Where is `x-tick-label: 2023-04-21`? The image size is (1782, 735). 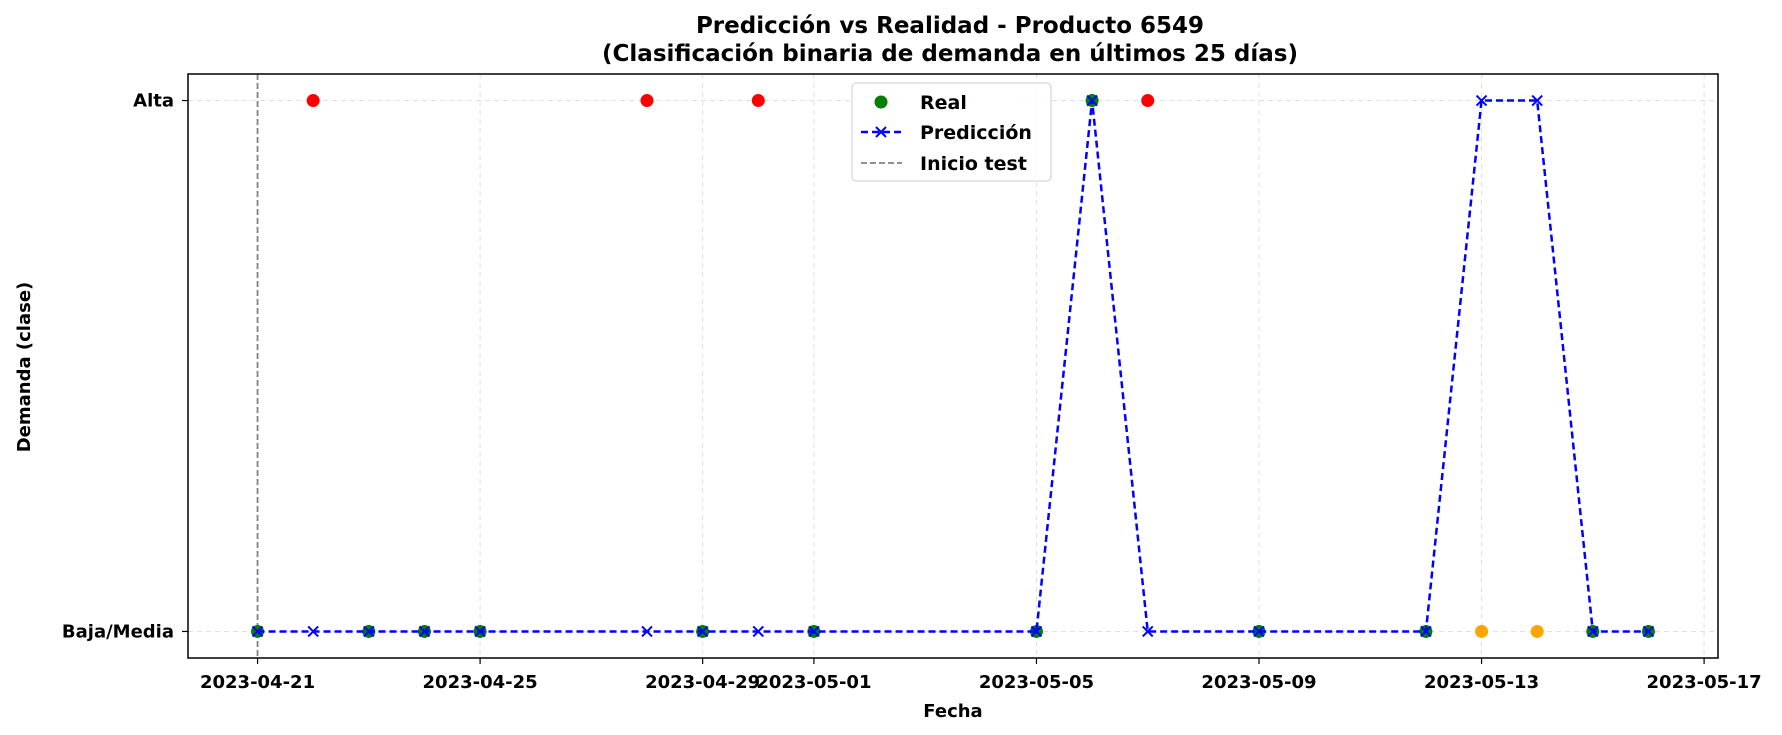 x-tick-label: 2023-04-21 is located at coordinates (257, 682).